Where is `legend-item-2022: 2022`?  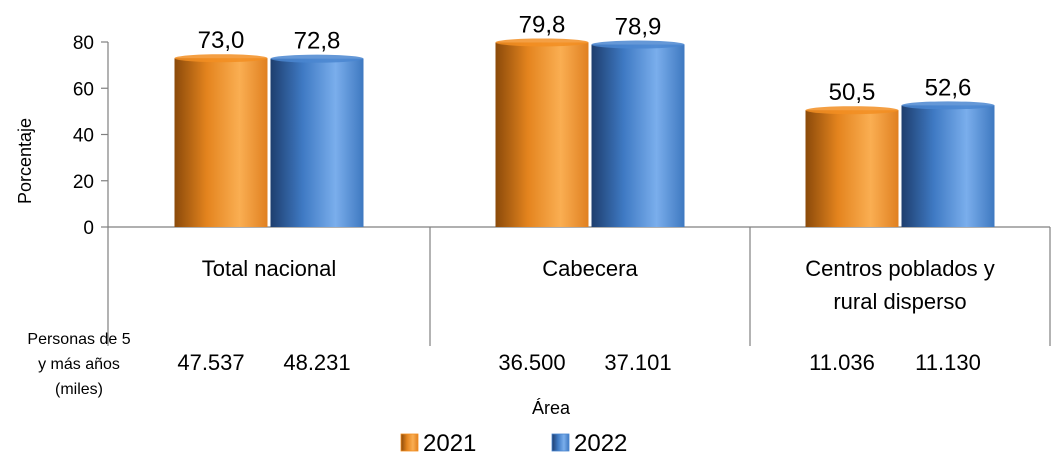
legend-item-2022: 2022 is located at coordinates (589, 443).